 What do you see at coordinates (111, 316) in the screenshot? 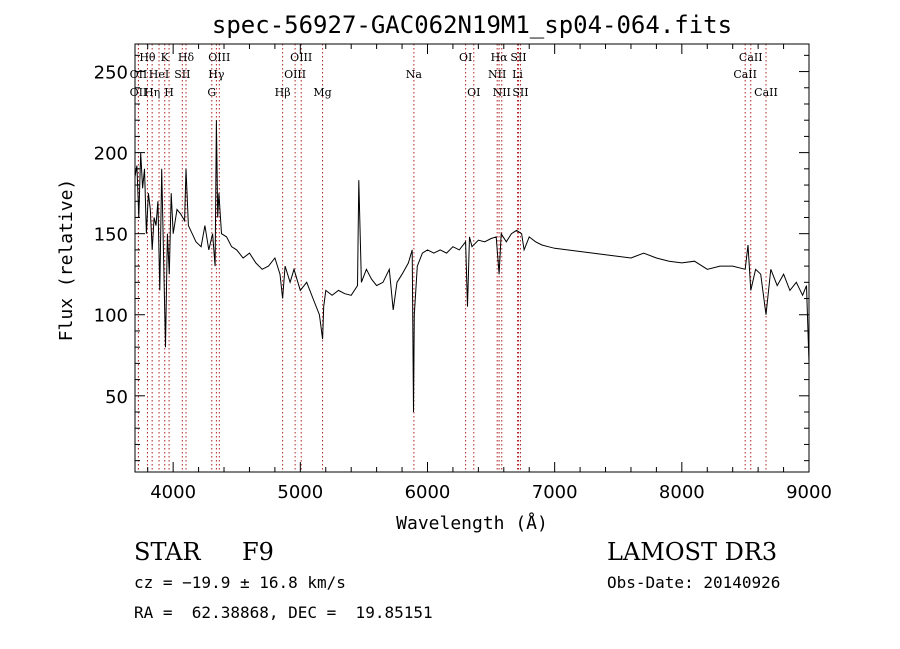
I see `y-tick-label-100: 100` at bounding box center [111, 316].